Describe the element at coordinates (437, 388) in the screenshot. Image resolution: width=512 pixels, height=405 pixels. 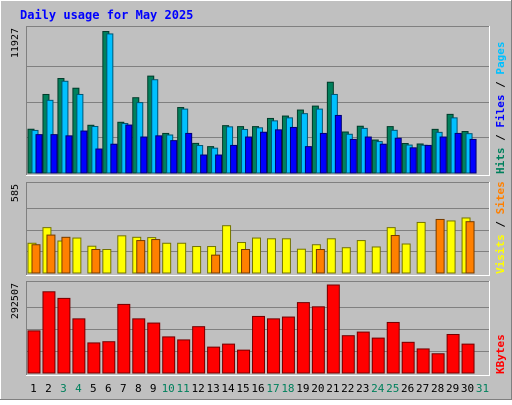
I see `x-tick-label-day-28: 28` at that location.